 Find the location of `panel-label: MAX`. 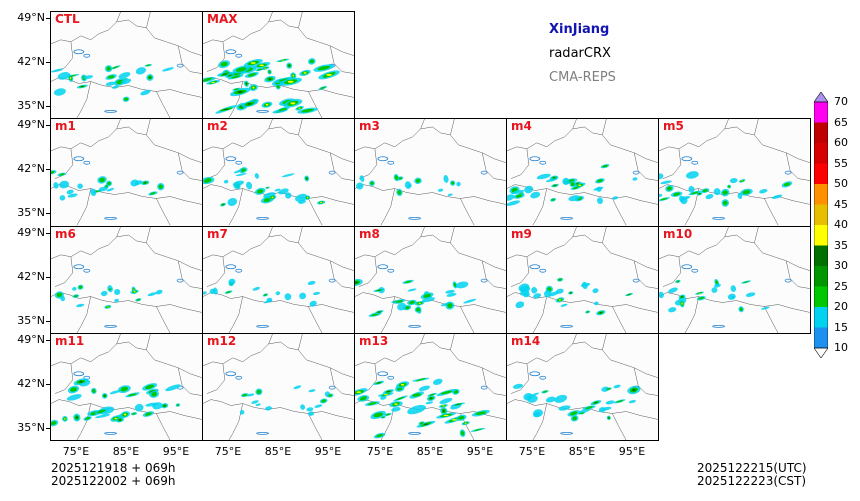

panel-label: MAX is located at coordinates (222, 19).